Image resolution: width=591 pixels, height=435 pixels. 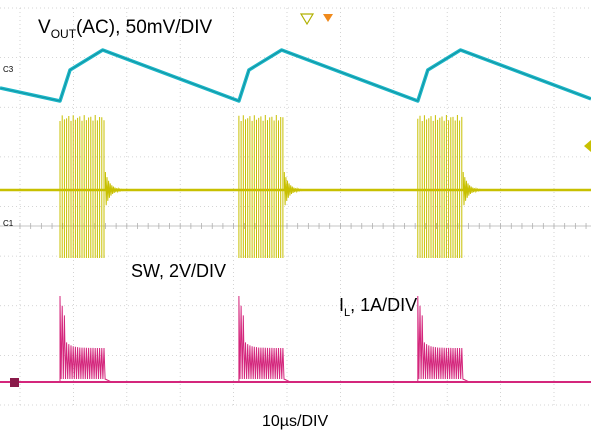 I want to click on delay-marker-icon, so click(x=328, y=18).